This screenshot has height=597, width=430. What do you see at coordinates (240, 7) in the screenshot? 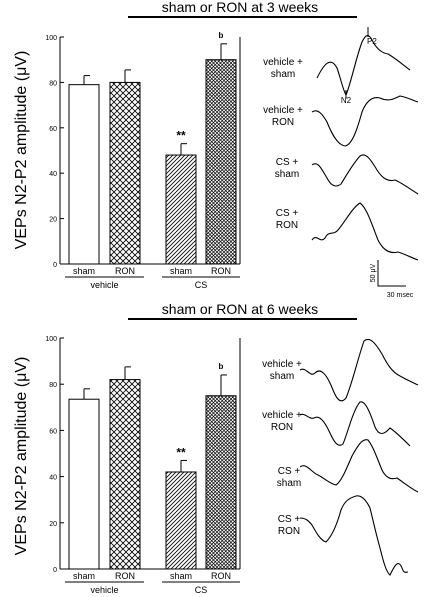
I see `panel-title: sham or RON at 3 weeks` at bounding box center [240, 7].